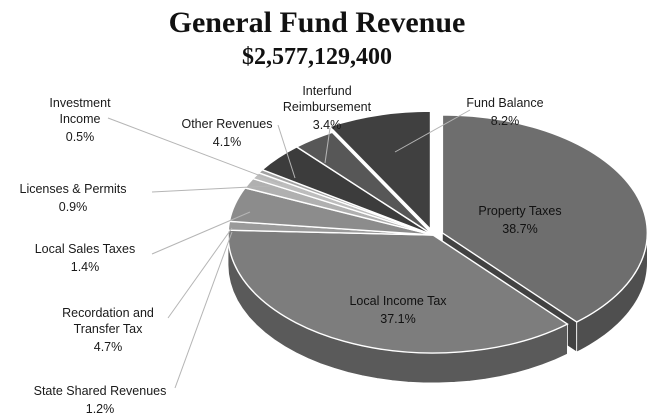 The height and width of the screenshot is (420, 665). What do you see at coordinates (317, 57) in the screenshot?
I see `chart-subtitle: $2,577,129,400` at bounding box center [317, 57].